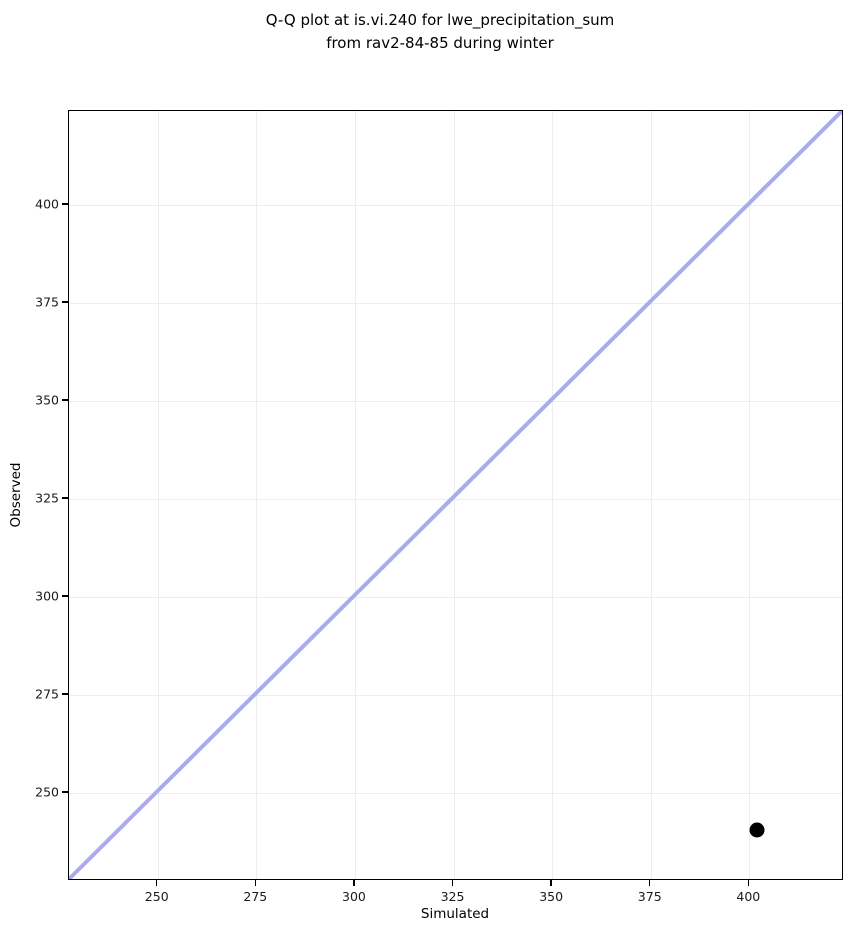 The image size is (851, 934). I want to click on y-tick-label: 300, so click(47, 596).